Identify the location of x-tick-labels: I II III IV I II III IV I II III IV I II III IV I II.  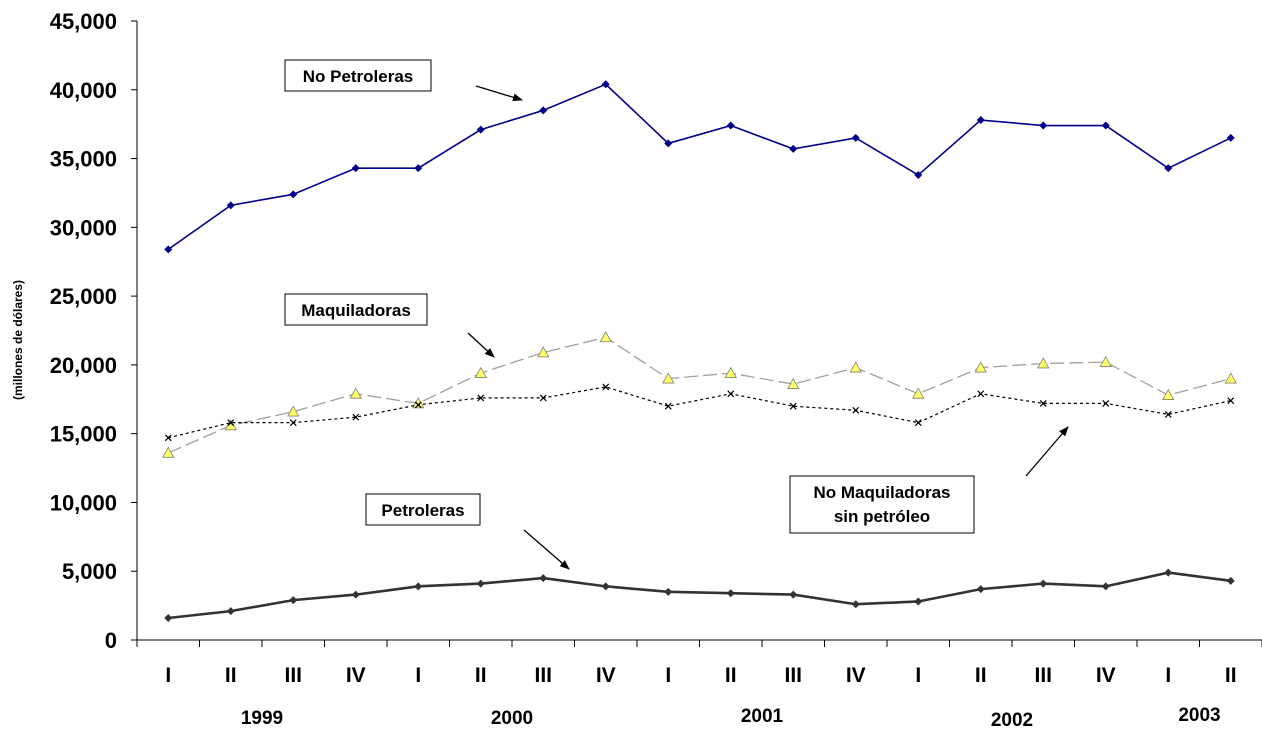
(700, 675).